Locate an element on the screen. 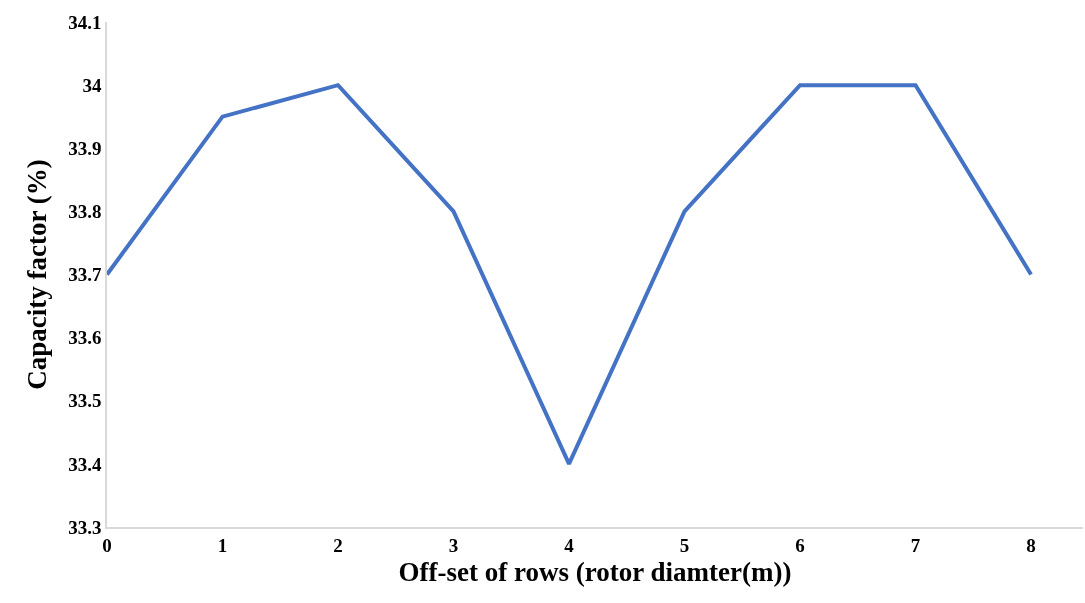 This screenshot has height=603, width=1085. x-axis-title: Off-set of rows (rotor diamter(m)) is located at coordinates (595, 572).